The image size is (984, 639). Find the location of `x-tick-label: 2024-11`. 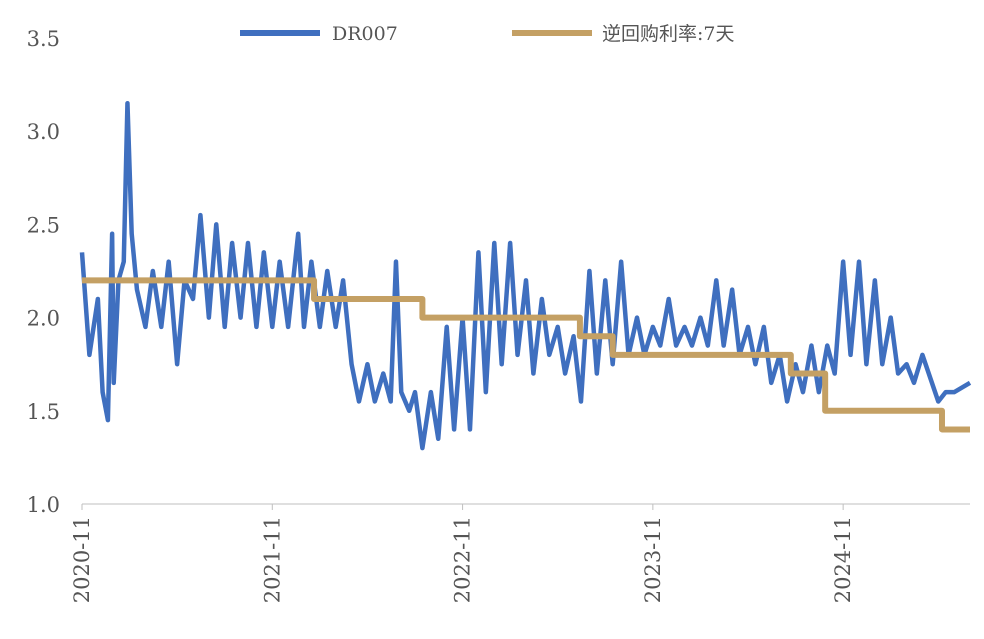

x-tick-label: 2024-11 is located at coordinates (843, 559).